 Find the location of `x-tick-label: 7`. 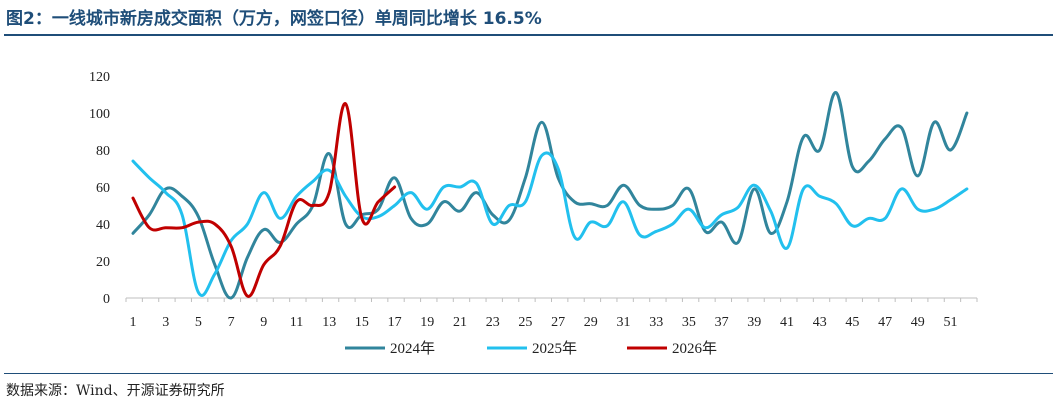

x-tick-label: 7 is located at coordinates (231, 322).